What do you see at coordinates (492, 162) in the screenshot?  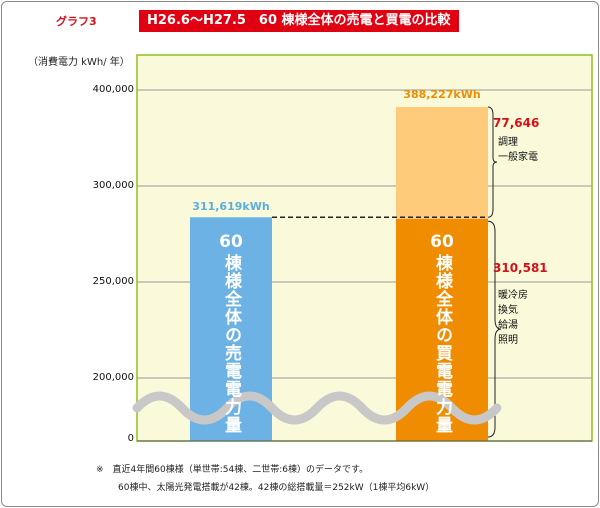 I see `brace-top-segment` at bounding box center [492, 162].